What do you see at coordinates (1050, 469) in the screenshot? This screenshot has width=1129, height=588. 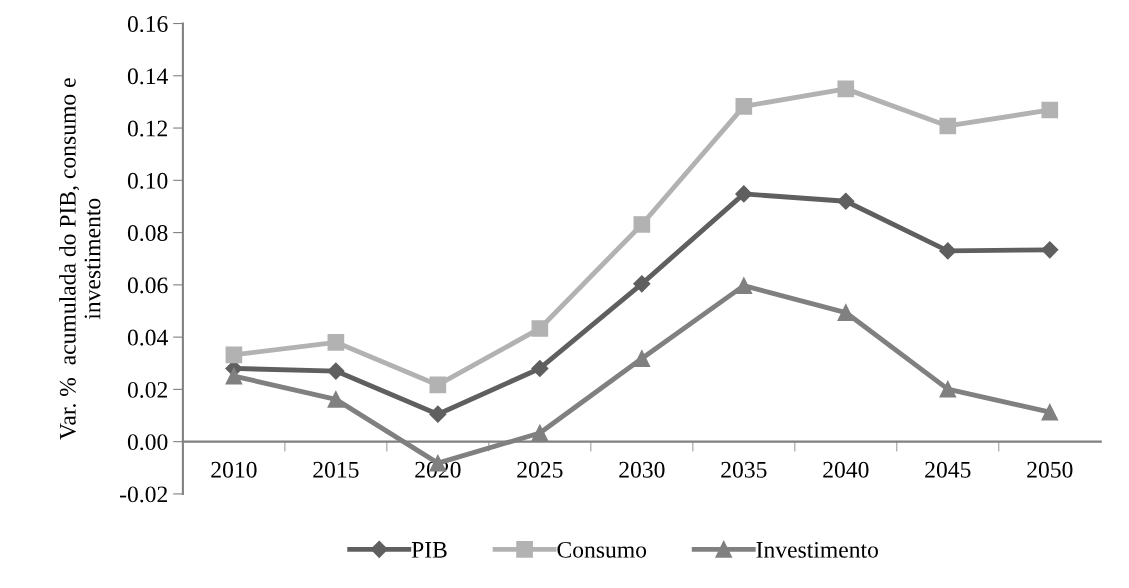 I see `x-tick-label: 2050` at bounding box center [1050, 469].